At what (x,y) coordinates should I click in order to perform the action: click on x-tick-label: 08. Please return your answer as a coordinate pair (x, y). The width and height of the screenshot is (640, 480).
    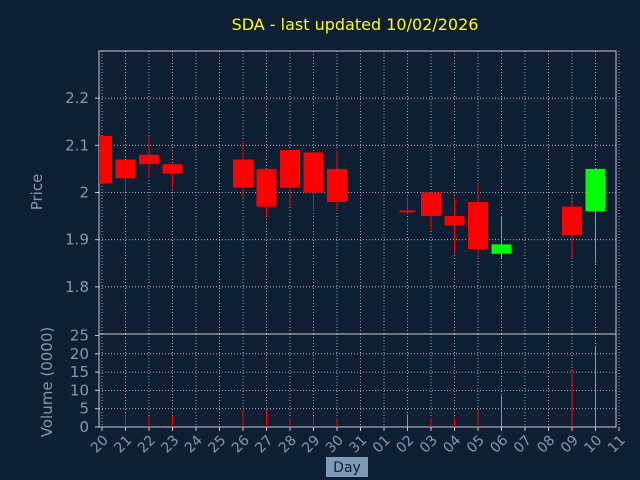
    Looking at the image, I should click on (546, 445).